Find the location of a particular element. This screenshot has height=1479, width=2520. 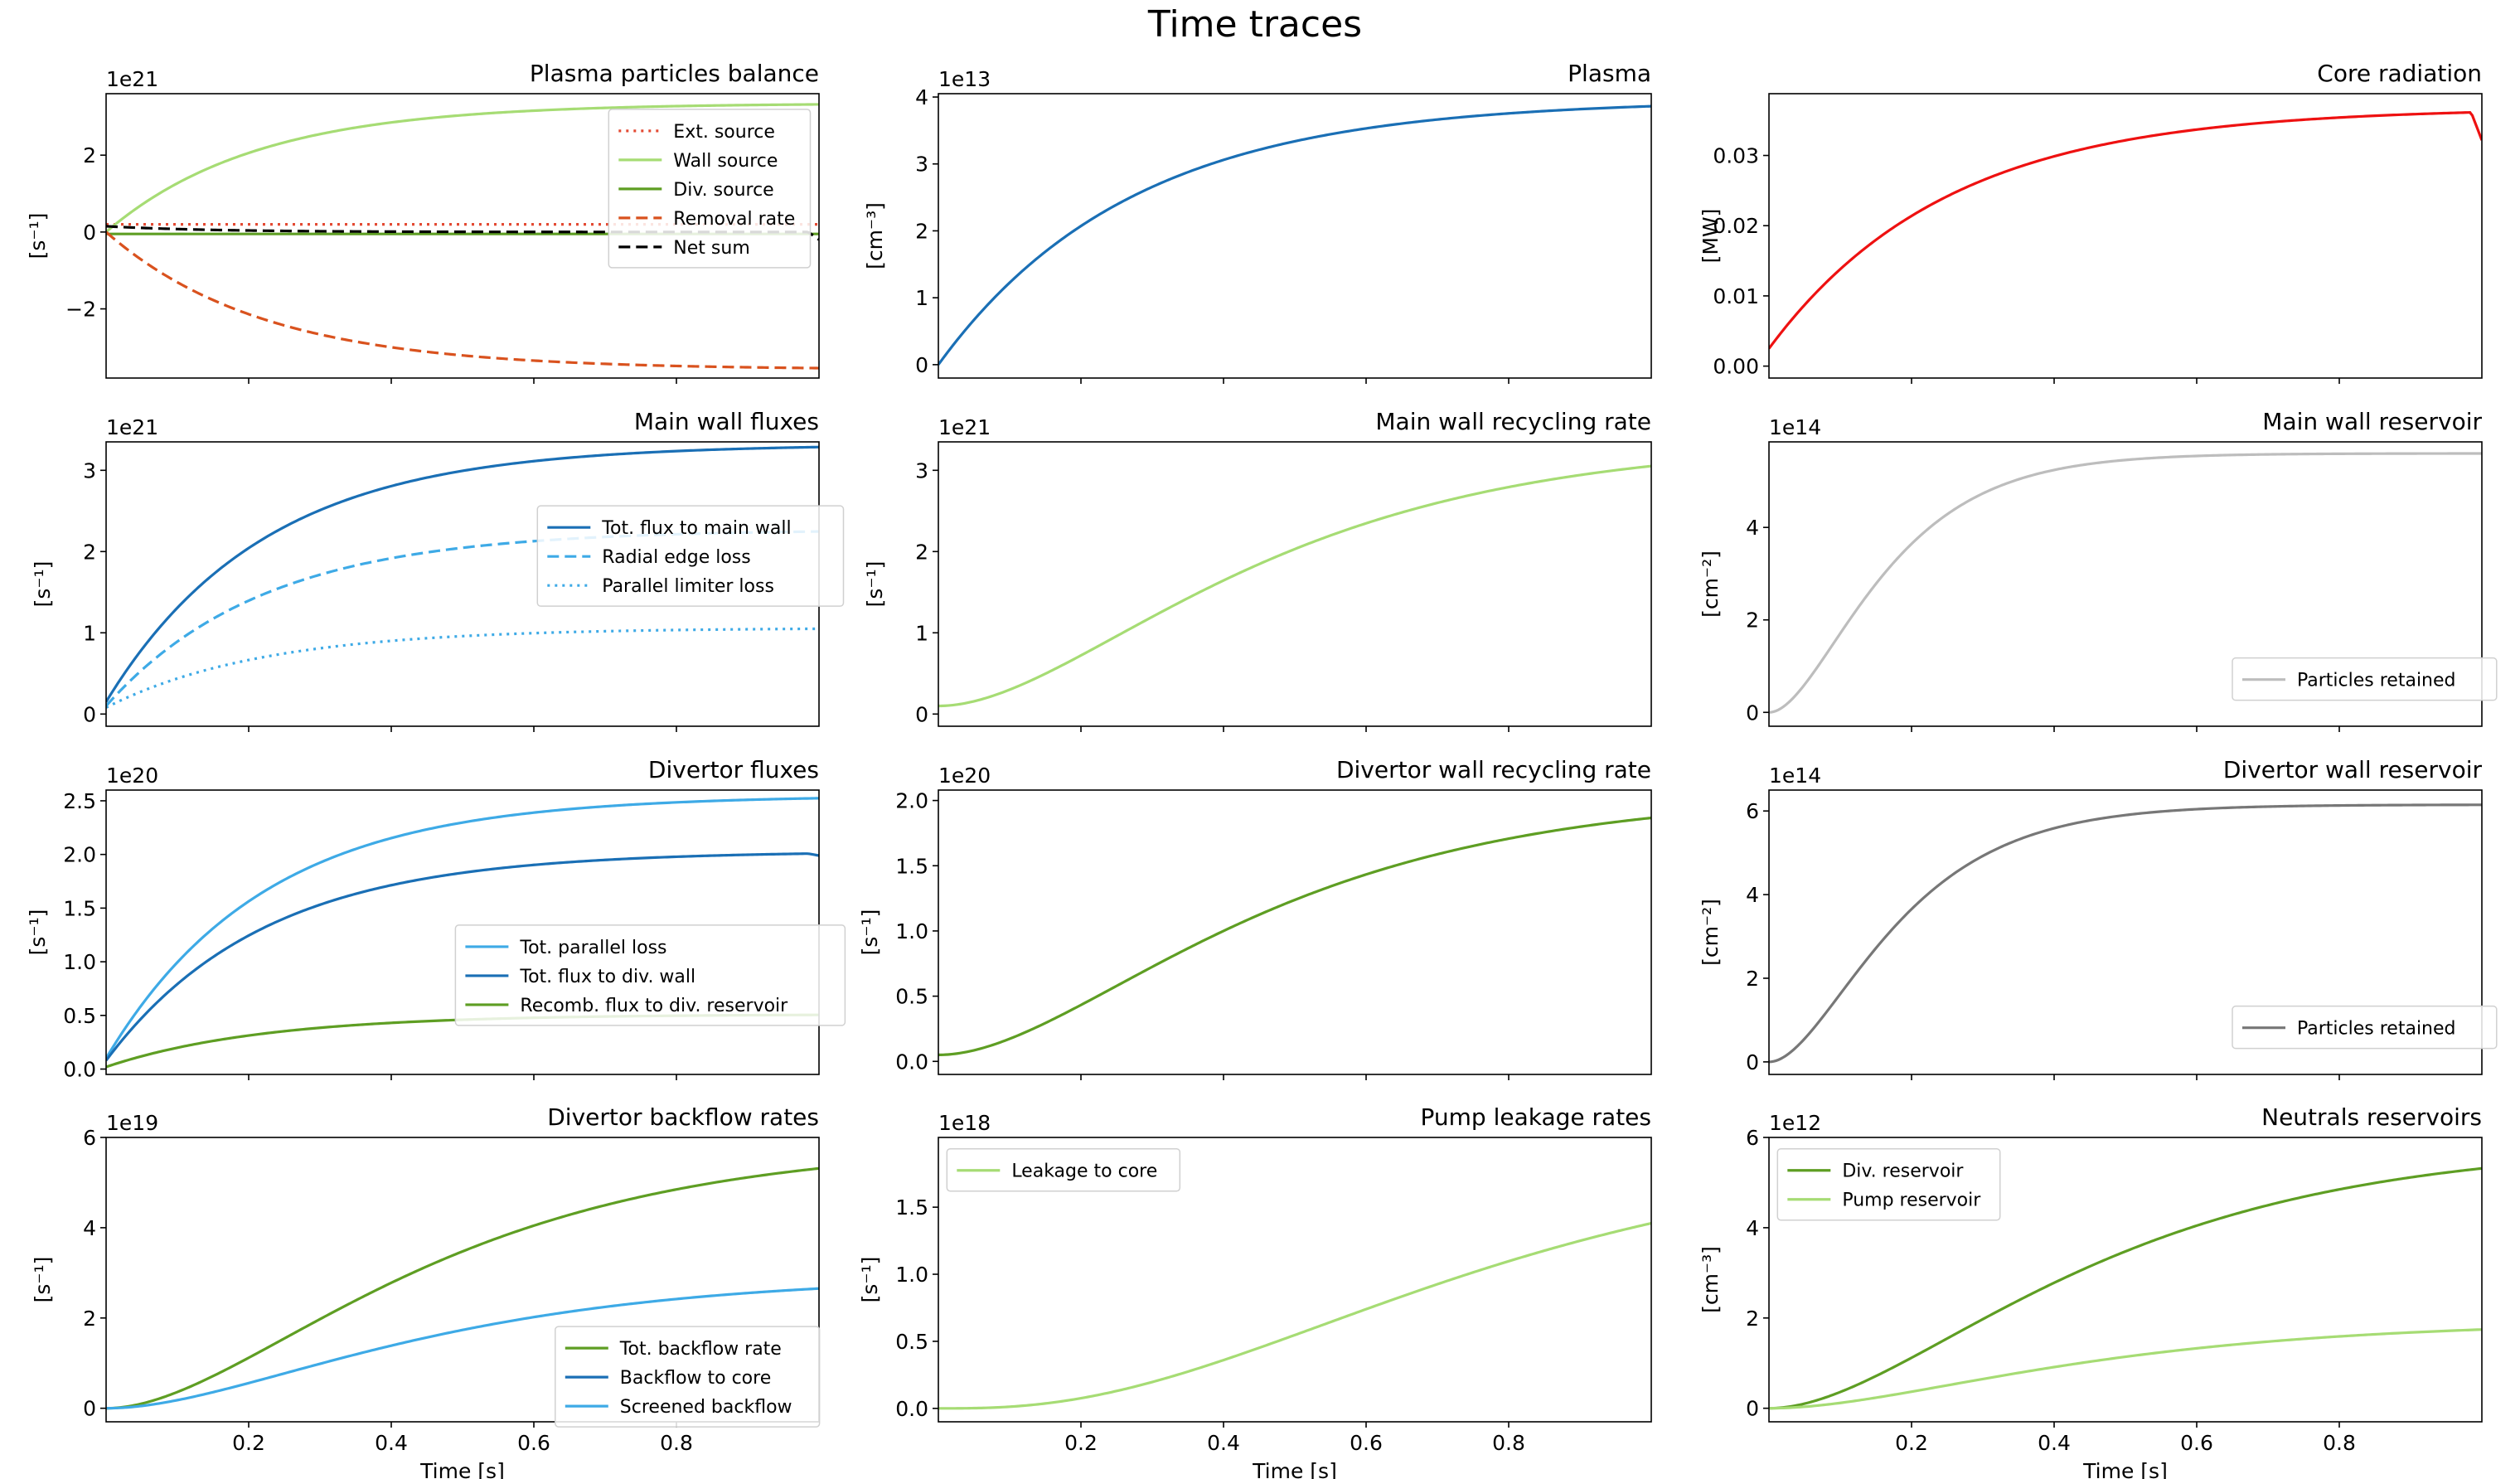

series-line-main-wall-recycling-rate is located at coordinates (1294, 586).